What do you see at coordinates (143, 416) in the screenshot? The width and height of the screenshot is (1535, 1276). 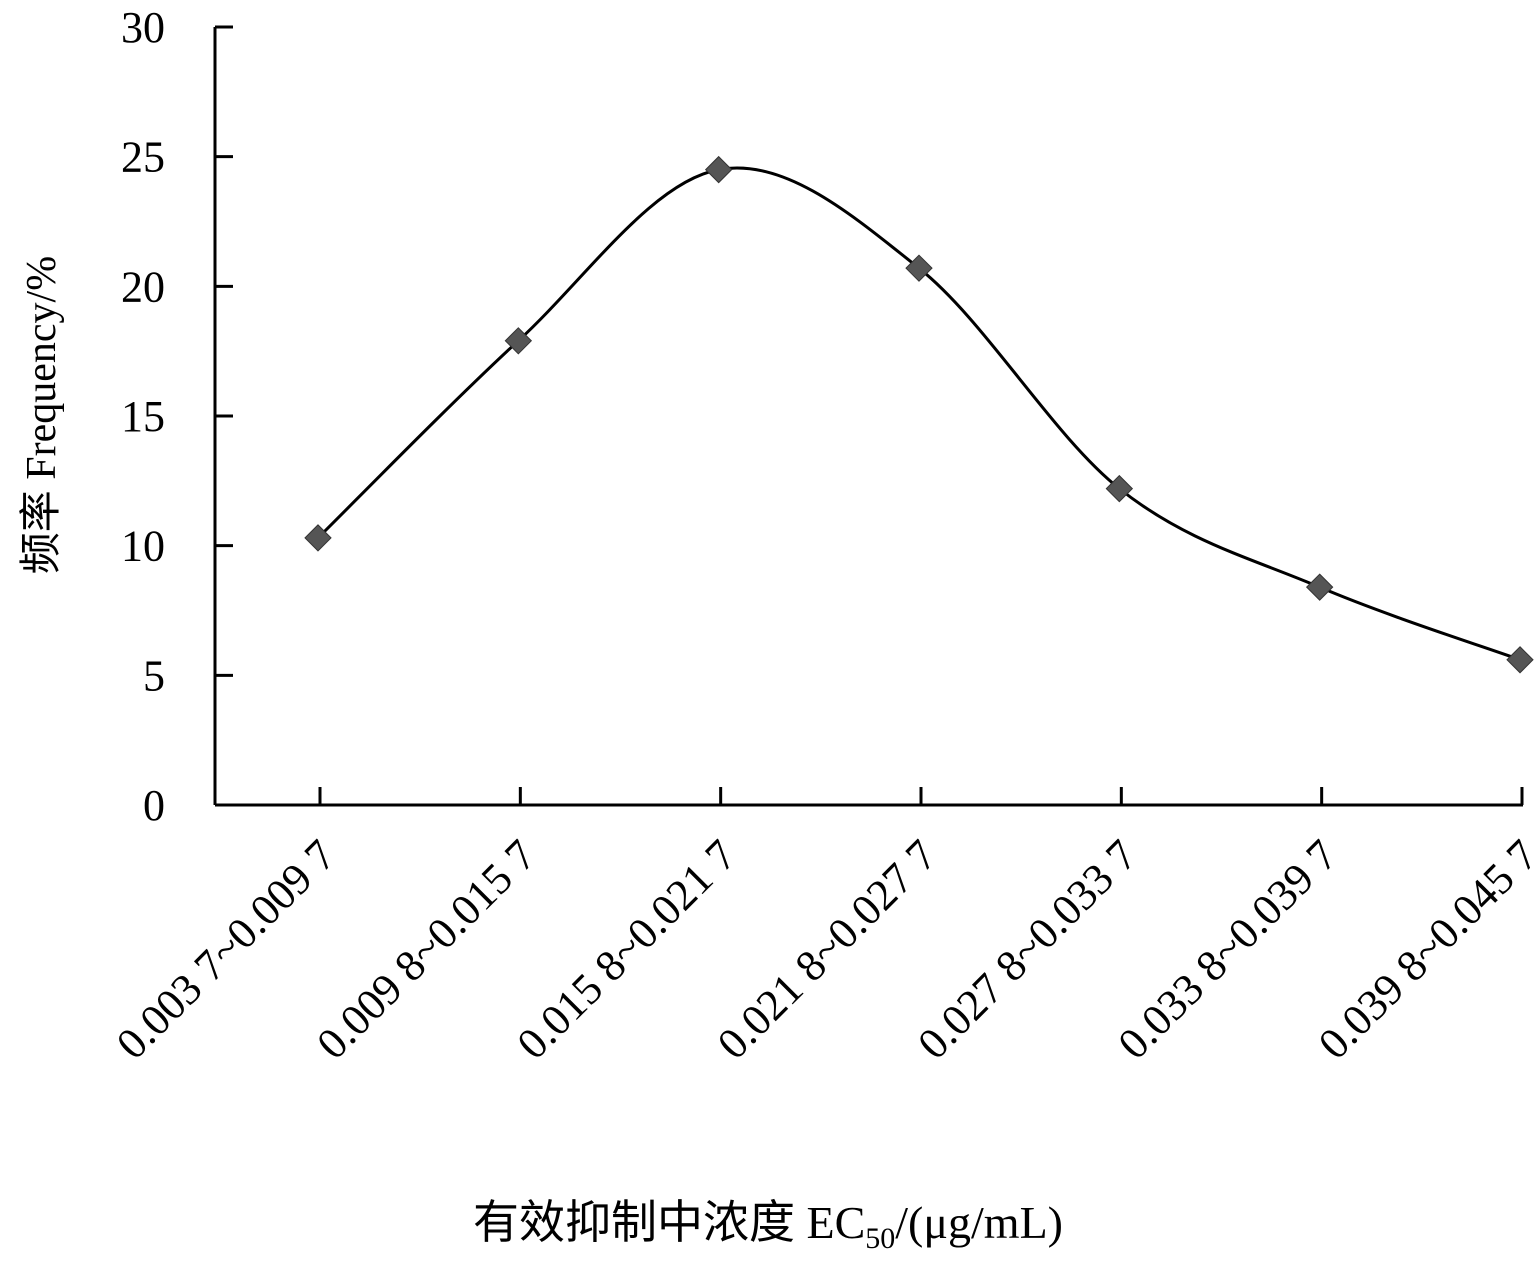 I see `y-tick-label: 15` at bounding box center [143, 416].